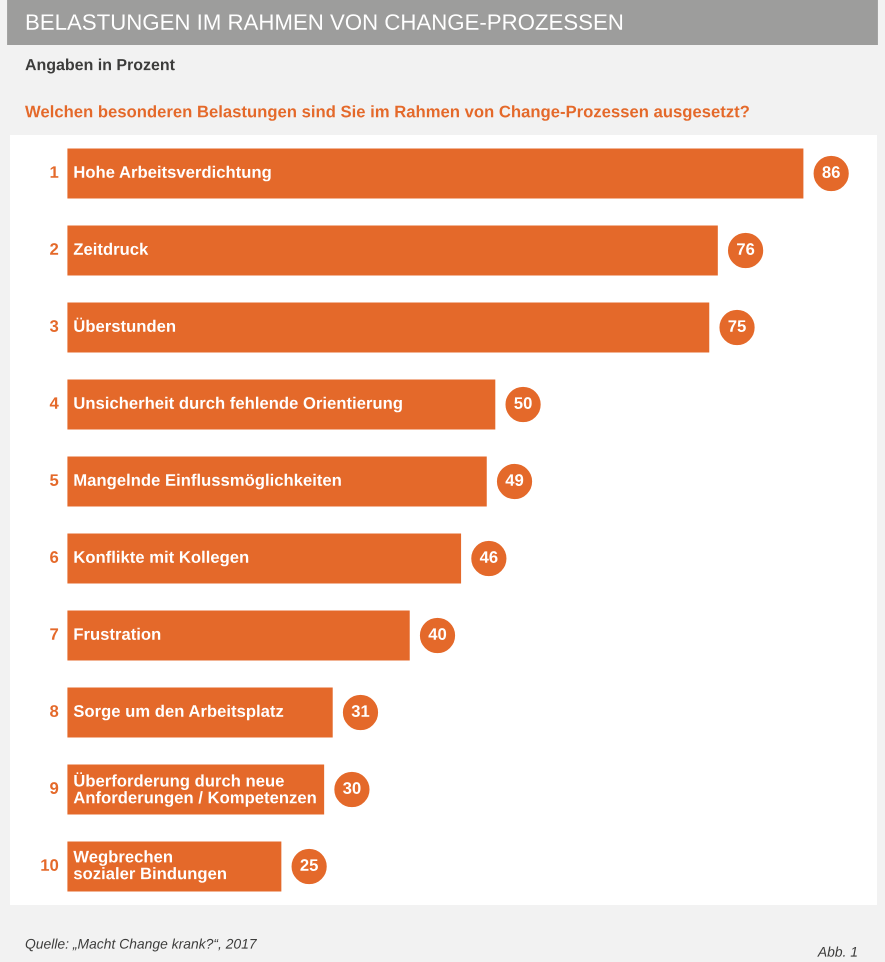  What do you see at coordinates (737, 326) in the screenshot?
I see `data-label: 75` at bounding box center [737, 326].